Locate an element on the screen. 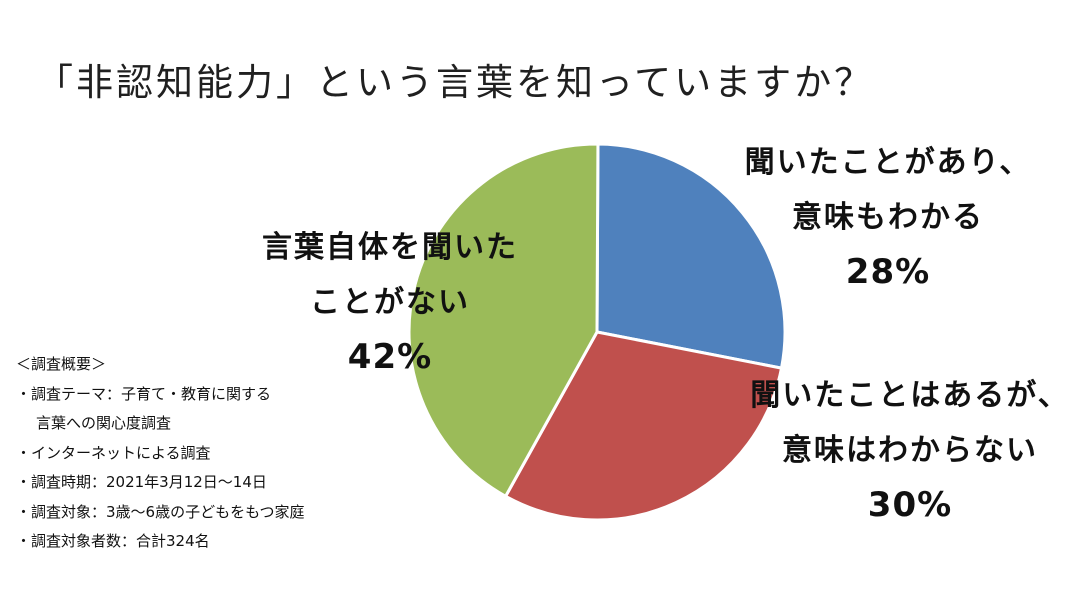 This screenshot has height=608, width=1080. slice-label-0: 聞いたことがあり、 意味もわかる 28% is located at coordinates (888, 217).